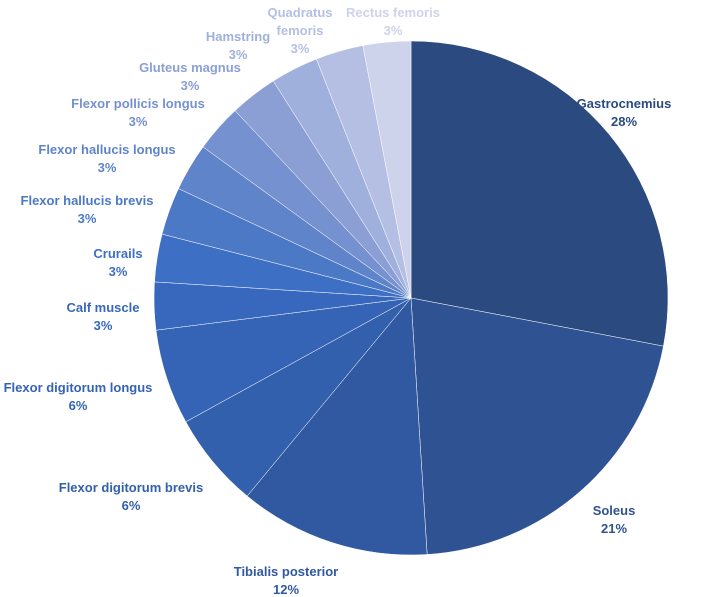 This screenshot has width=717, height=597. Describe the element at coordinates (393, 21) in the screenshot. I see `pie-label-13: Rectus femoris 3%` at that location.